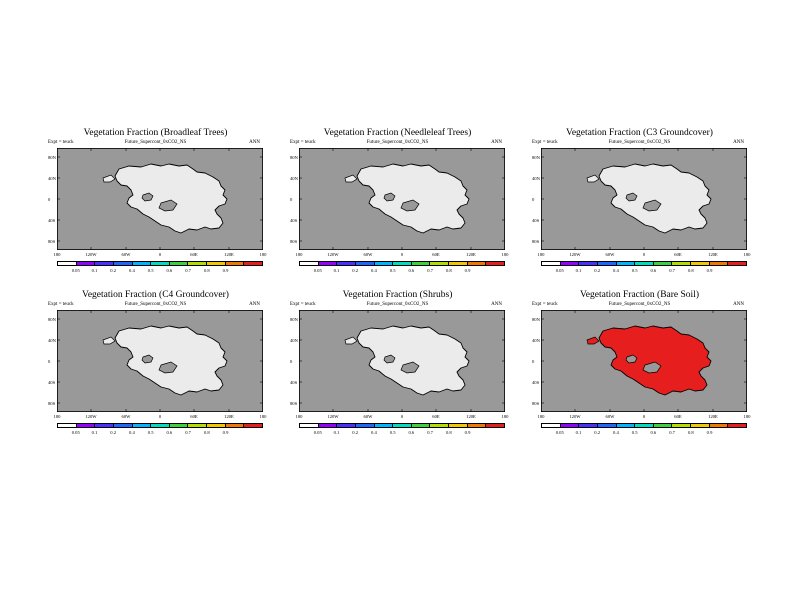  Describe the element at coordinates (559, 270) in the screenshot. I see `colorbar-label: 0.05` at that location.